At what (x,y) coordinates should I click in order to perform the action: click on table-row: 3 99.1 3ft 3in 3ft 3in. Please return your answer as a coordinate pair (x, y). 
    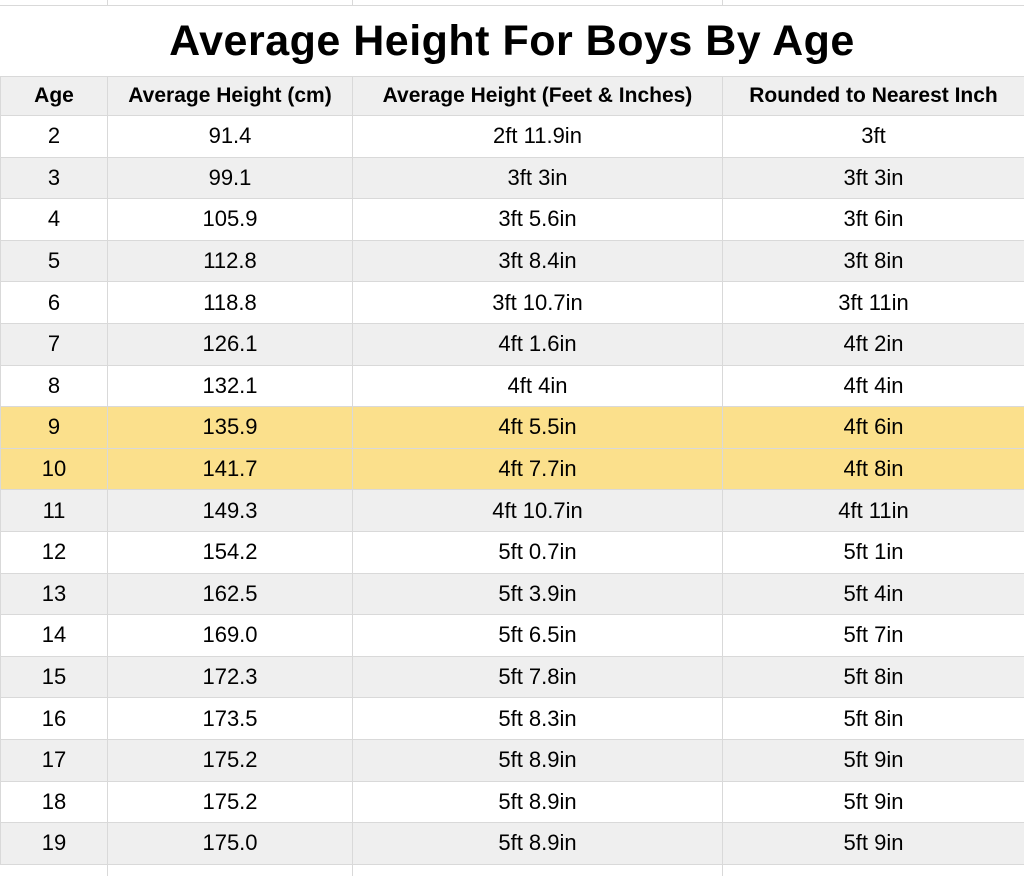
    Looking at the image, I should click on (512, 178).